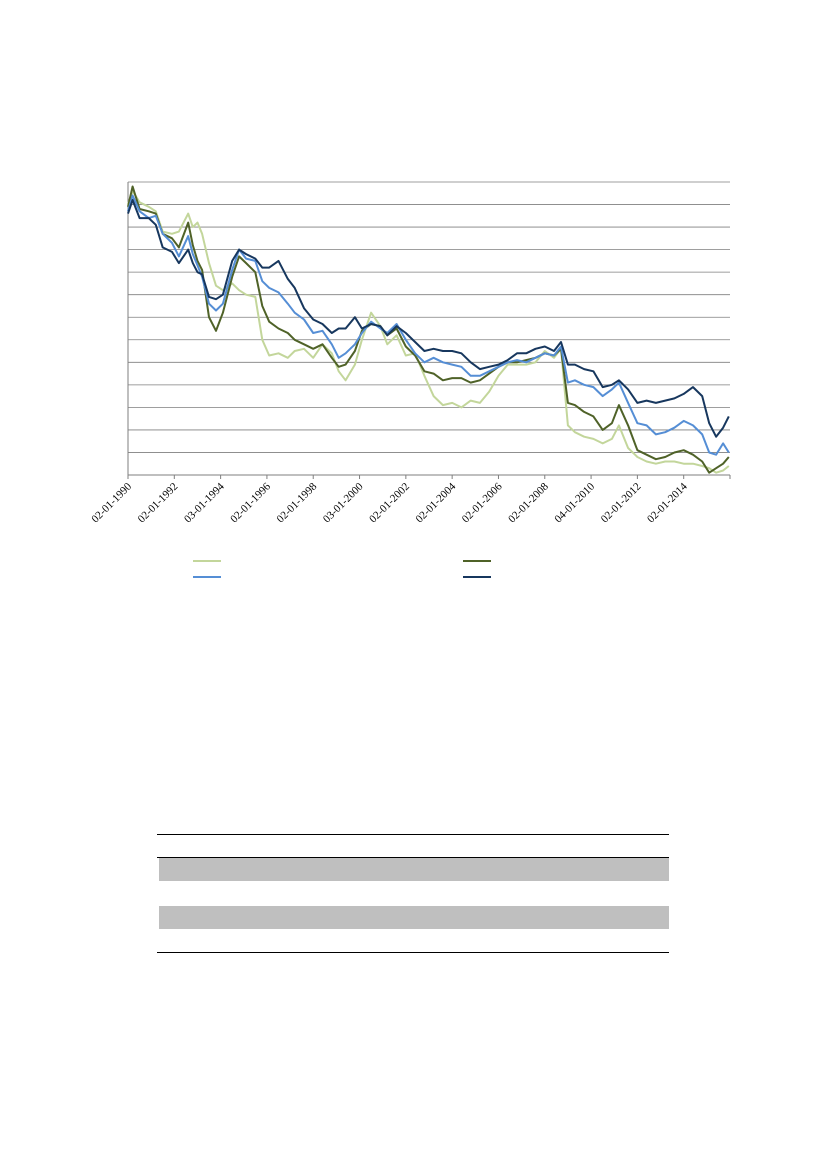 Image resolution: width=827 pixels, height=1169 pixels. Describe the element at coordinates (204, 502) in the screenshot. I see `x-tick-label: 03-01-1994` at that location.